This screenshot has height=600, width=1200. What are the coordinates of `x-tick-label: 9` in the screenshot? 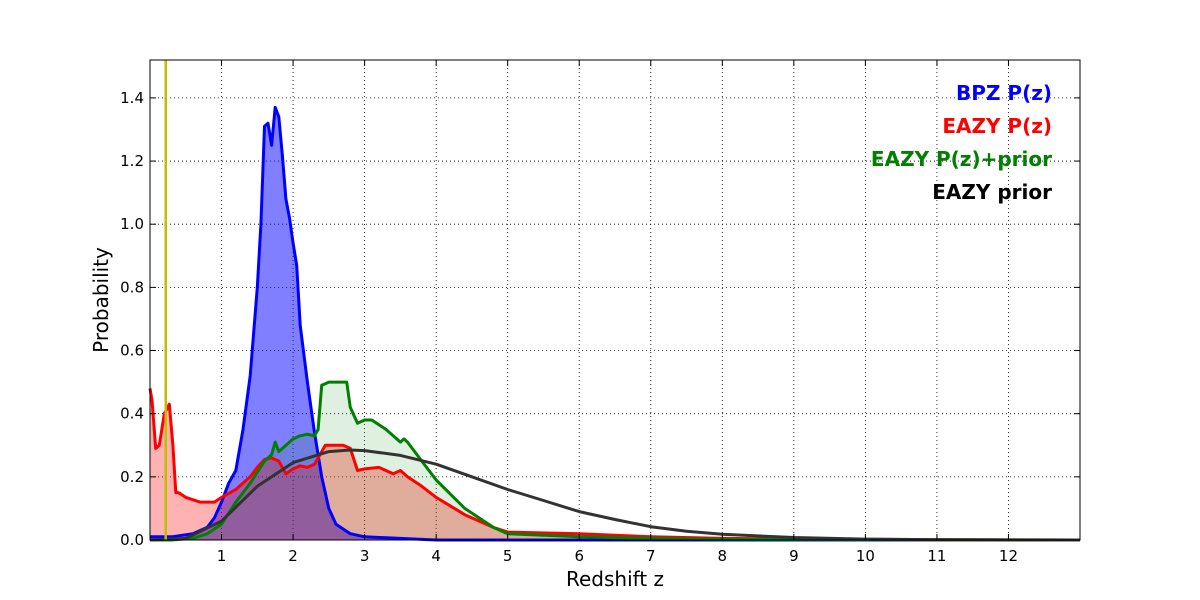 It's located at (794, 556).